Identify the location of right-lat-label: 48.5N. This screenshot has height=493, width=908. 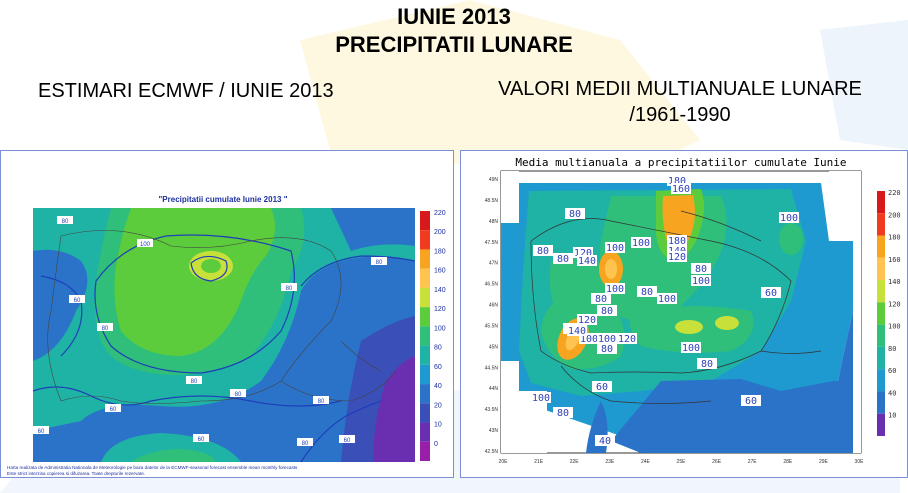
(492, 201).